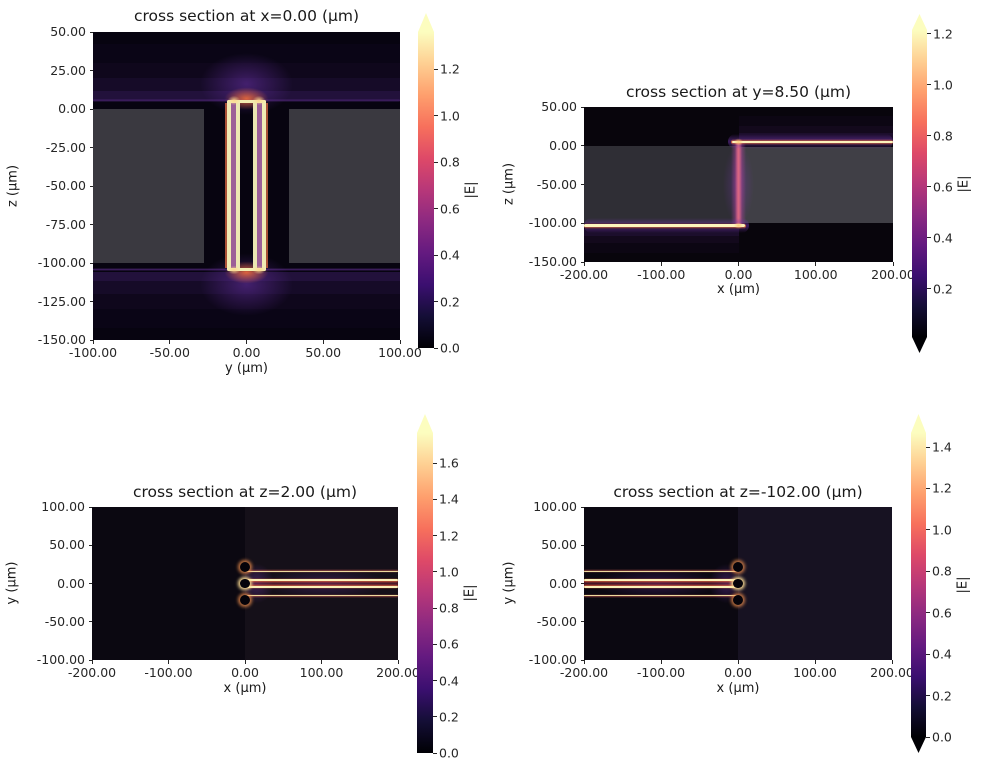 This screenshot has width=988, height=772. Describe the element at coordinates (738, 672) in the screenshot. I see `x-tick-label: 0.00` at that location.